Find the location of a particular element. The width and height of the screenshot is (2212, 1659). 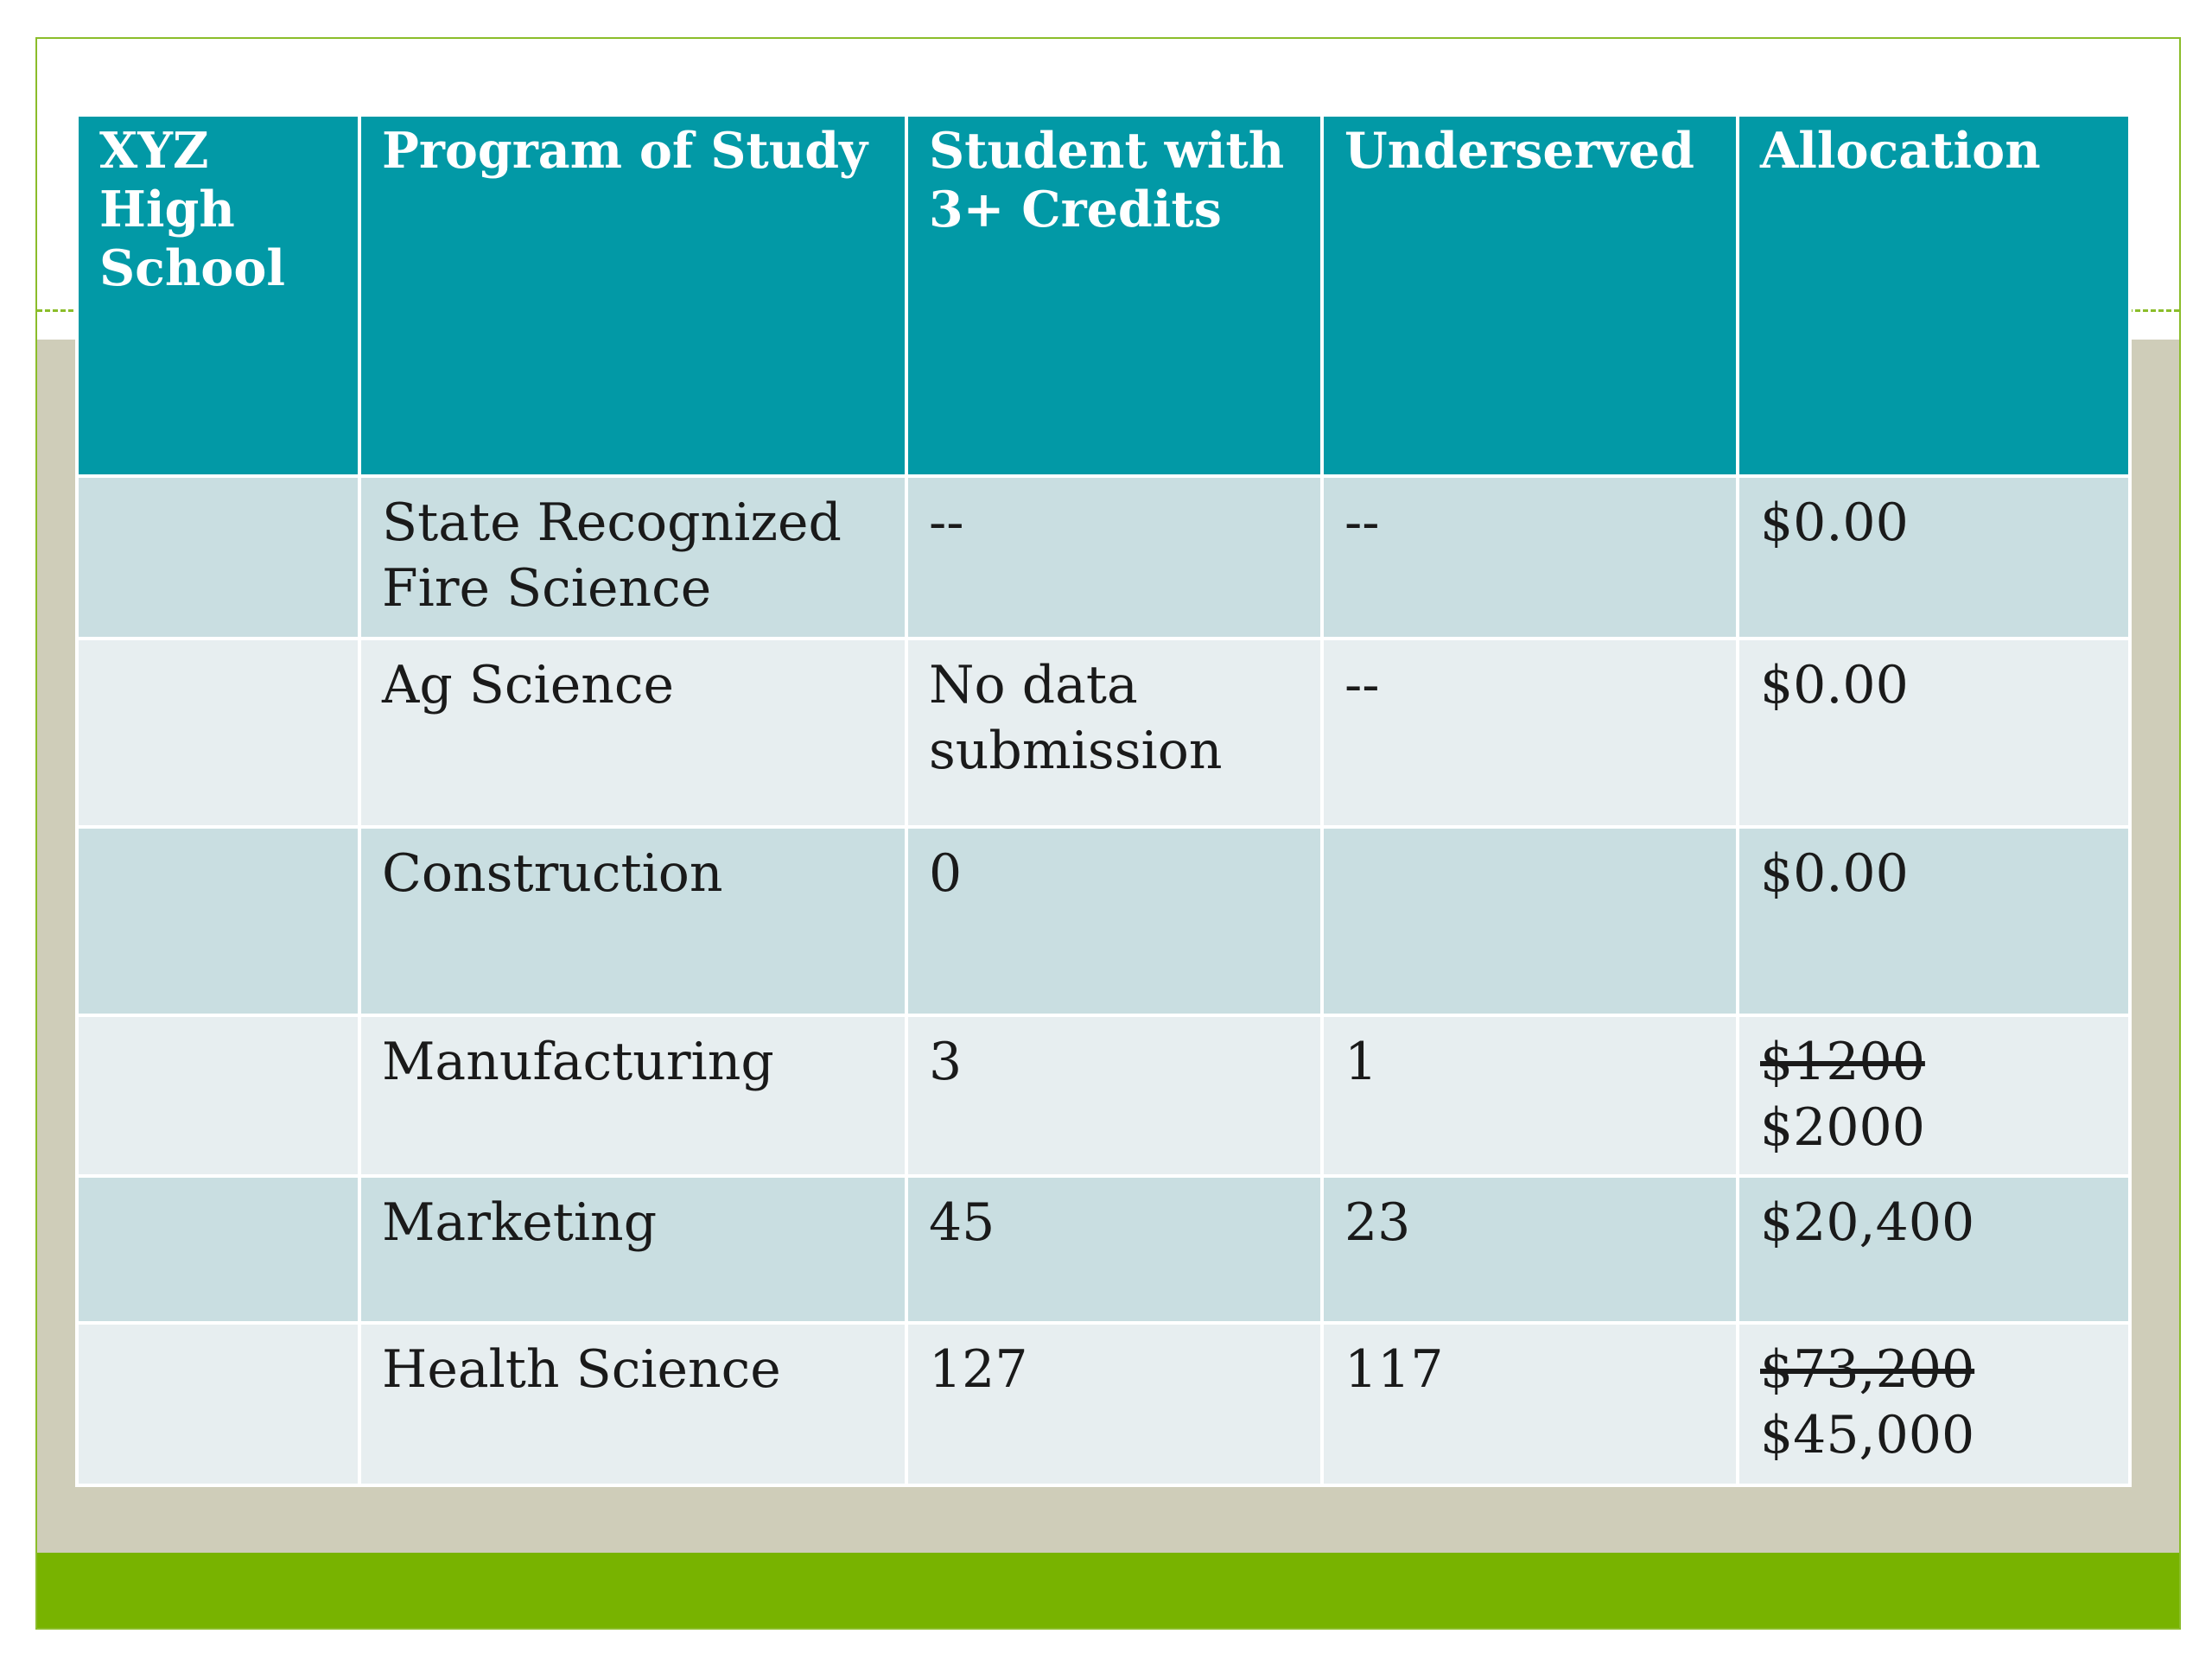

allocation-old-value: $1200 is located at coordinates (1842, 1062).